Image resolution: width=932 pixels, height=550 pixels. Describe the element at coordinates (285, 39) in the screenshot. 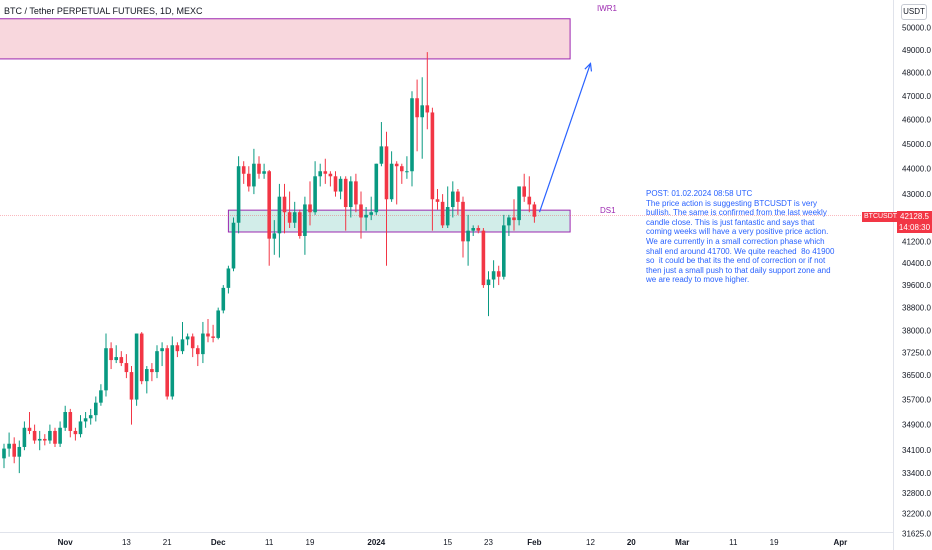

I see `weekly-resistance-zone` at that location.